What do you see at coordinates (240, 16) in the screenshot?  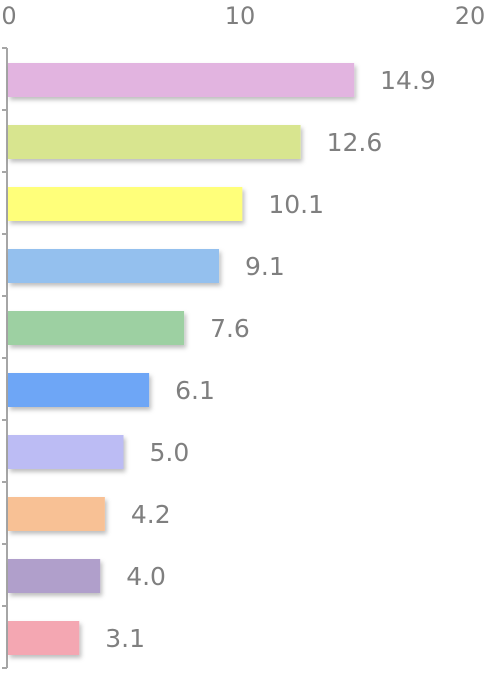 I see `x-tick-label: 10` at bounding box center [240, 16].